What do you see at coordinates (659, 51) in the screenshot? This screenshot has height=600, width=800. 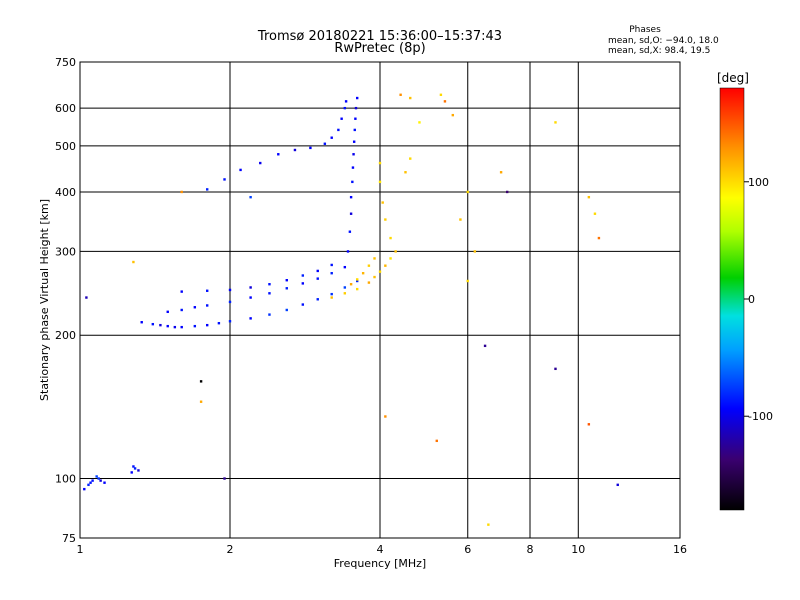 I see `stats-line-x: mean, sd,X: 98.4, 19.5` at bounding box center [659, 51].